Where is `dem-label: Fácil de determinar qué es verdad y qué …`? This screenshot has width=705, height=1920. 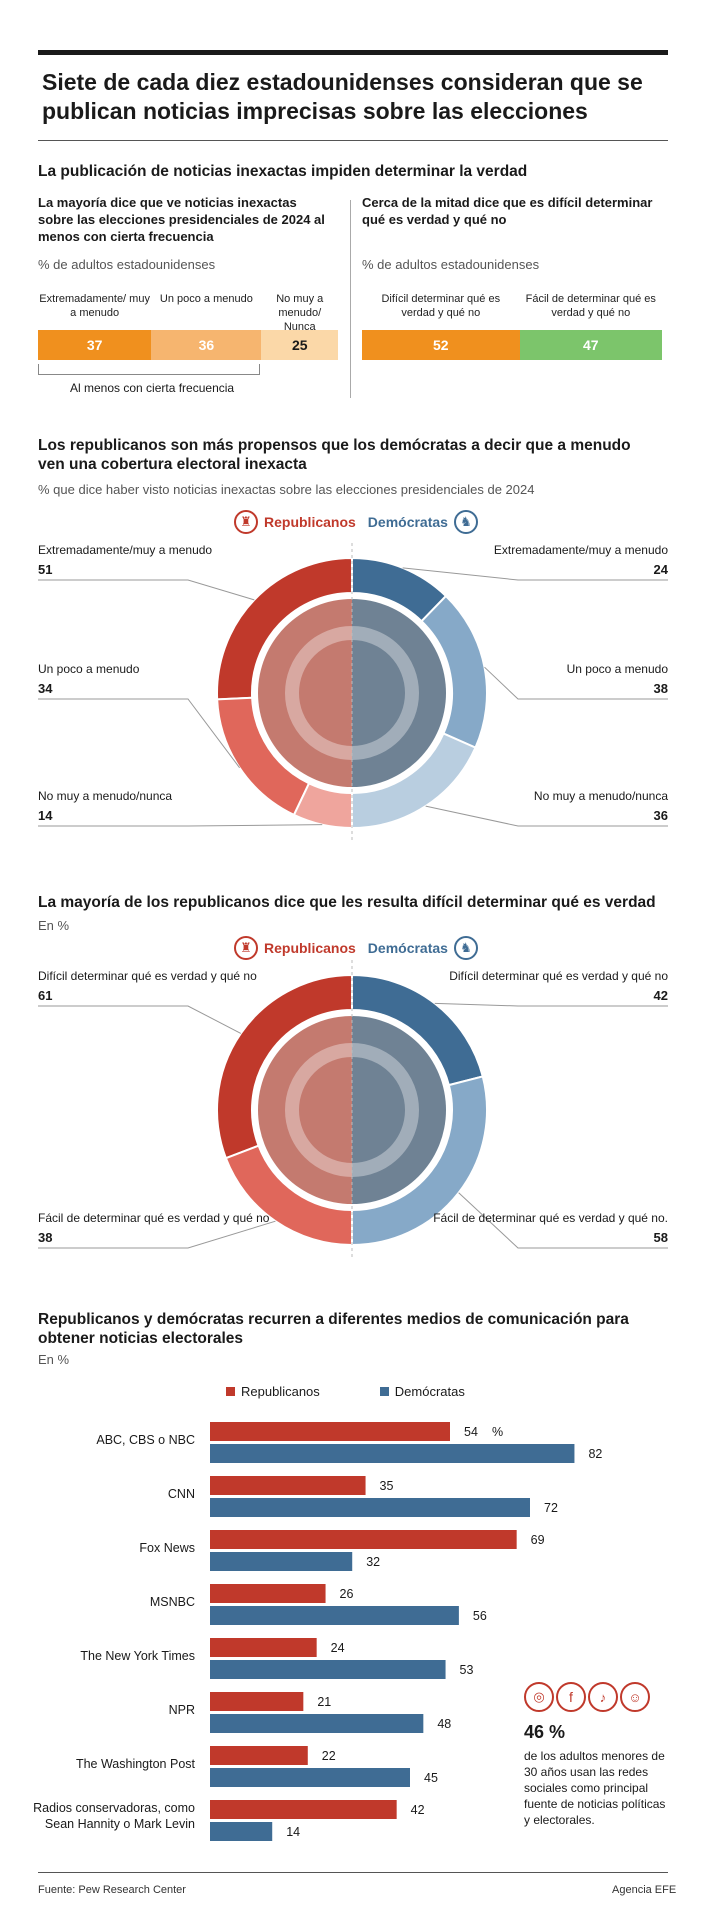 dem-label: Fácil de determinar qué es verdad y qué … is located at coordinates (550, 1218).